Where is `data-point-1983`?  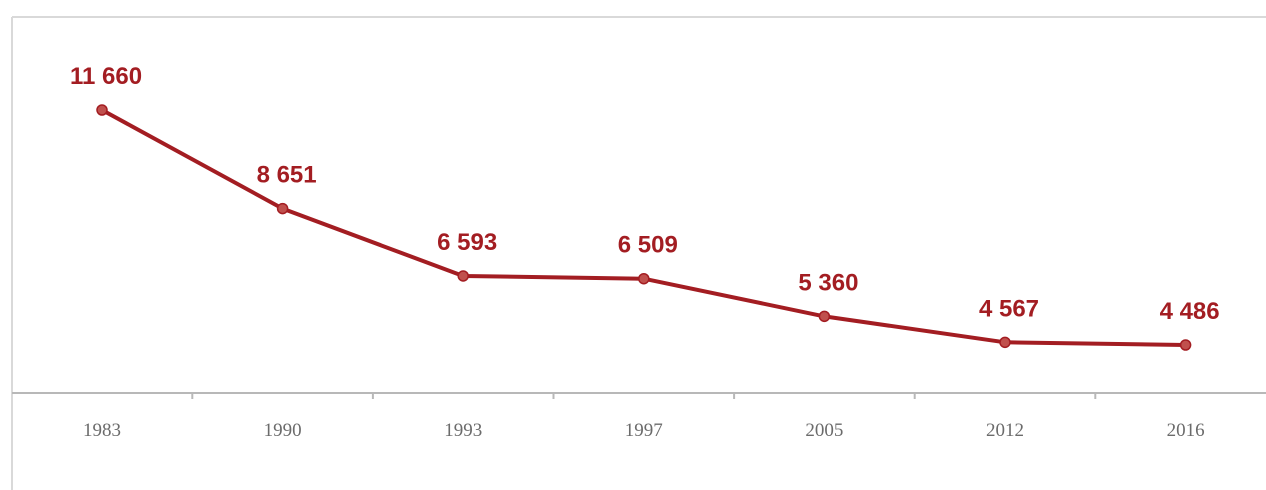 data-point-1983 is located at coordinates (102, 110).